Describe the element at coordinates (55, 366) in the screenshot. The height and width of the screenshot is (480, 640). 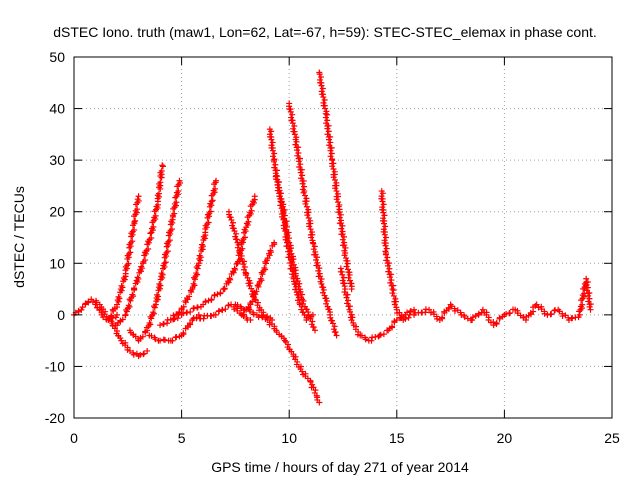
I see `y-tick-label: -10` at that location.